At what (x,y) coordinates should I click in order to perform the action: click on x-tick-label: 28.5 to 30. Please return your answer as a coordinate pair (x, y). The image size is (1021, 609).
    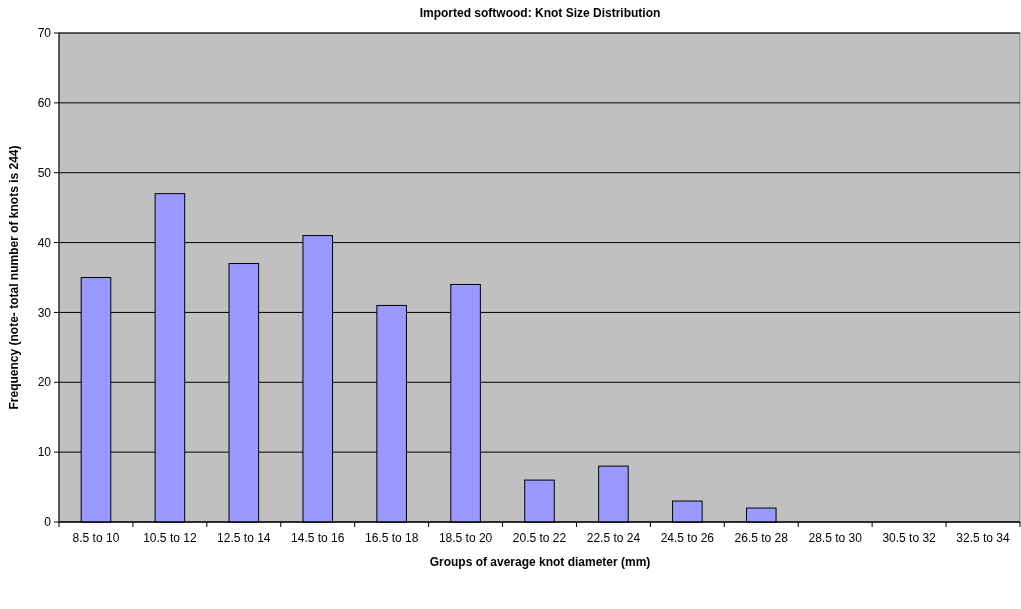
    Looking at the image, I should click on (835, 538).